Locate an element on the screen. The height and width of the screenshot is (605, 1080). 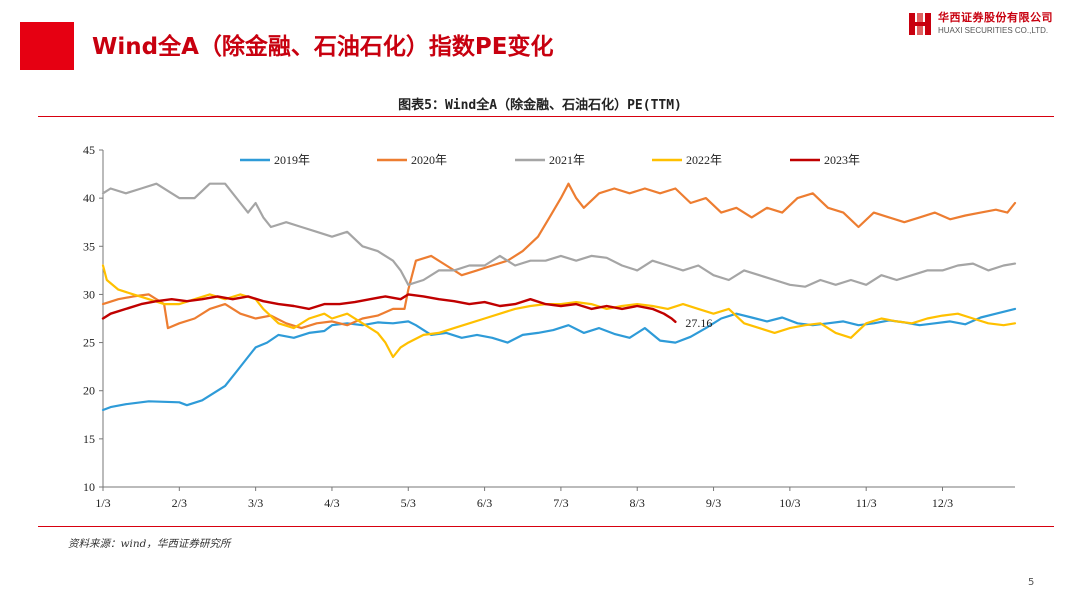
y-tick-label: 15 is located at coordinates (89, 439).